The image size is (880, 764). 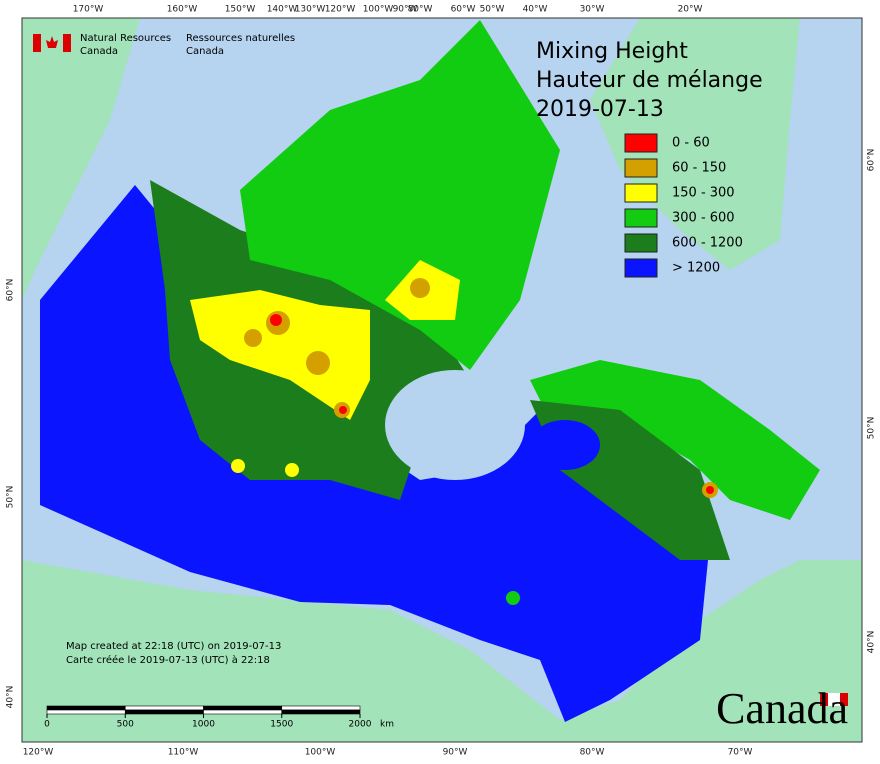 I want to click on legend-label: 60 - 150, so click(x=699, y=168).